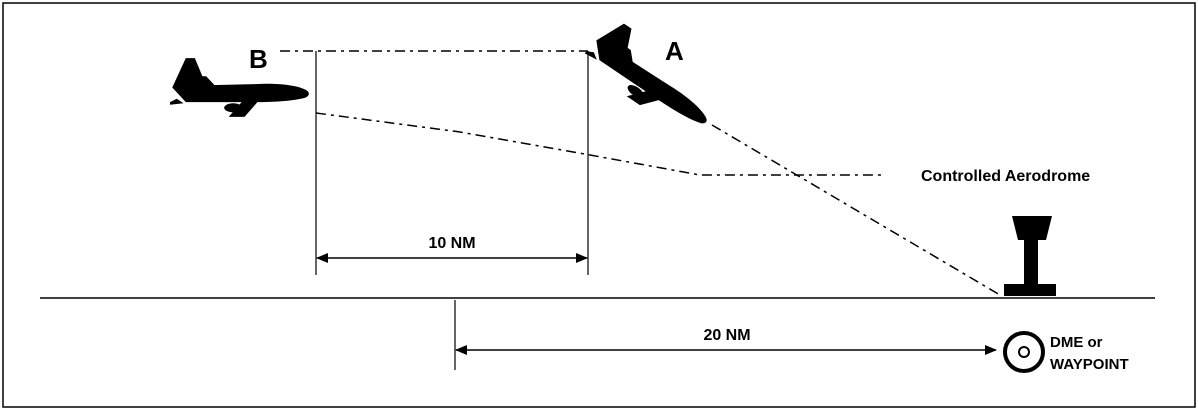 This screenshot has width=1198, height=410. Describe the element at coordinates (1076, 342) in the screenshot. I see `dme-label-line1: DME or` at that location.